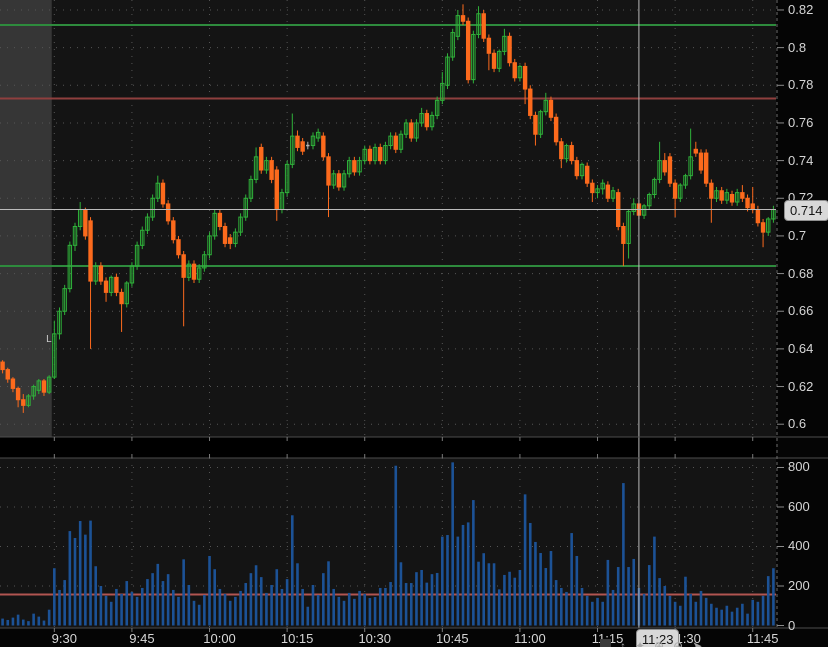  What do you see at coordinates (659, 643) in the screenshot?
I see `zoom-in-icon: ⊕` at bounding box center [659, 643].